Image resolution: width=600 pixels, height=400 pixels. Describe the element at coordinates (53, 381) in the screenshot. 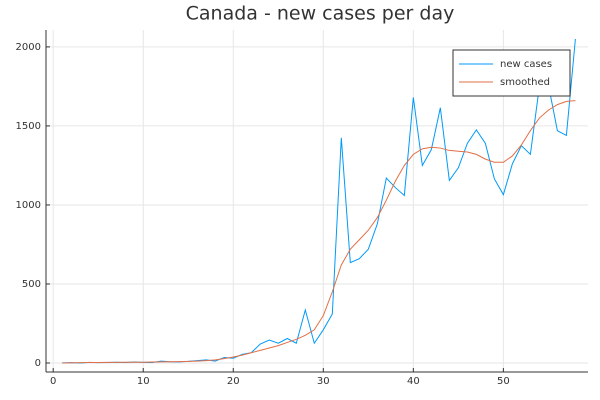

I see `x-tick-label: 0` at that location.